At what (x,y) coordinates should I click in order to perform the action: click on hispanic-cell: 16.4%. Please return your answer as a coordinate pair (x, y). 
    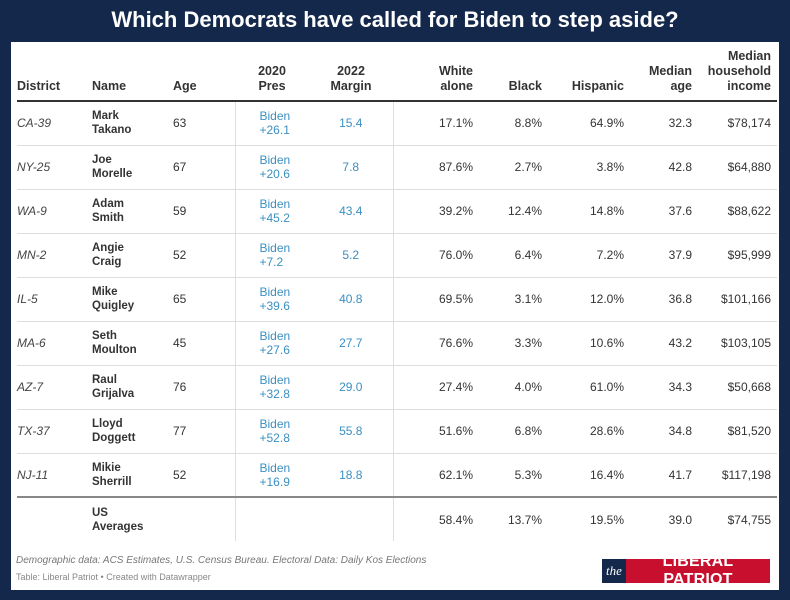
    Looking at the image, I should click on (589, 475).